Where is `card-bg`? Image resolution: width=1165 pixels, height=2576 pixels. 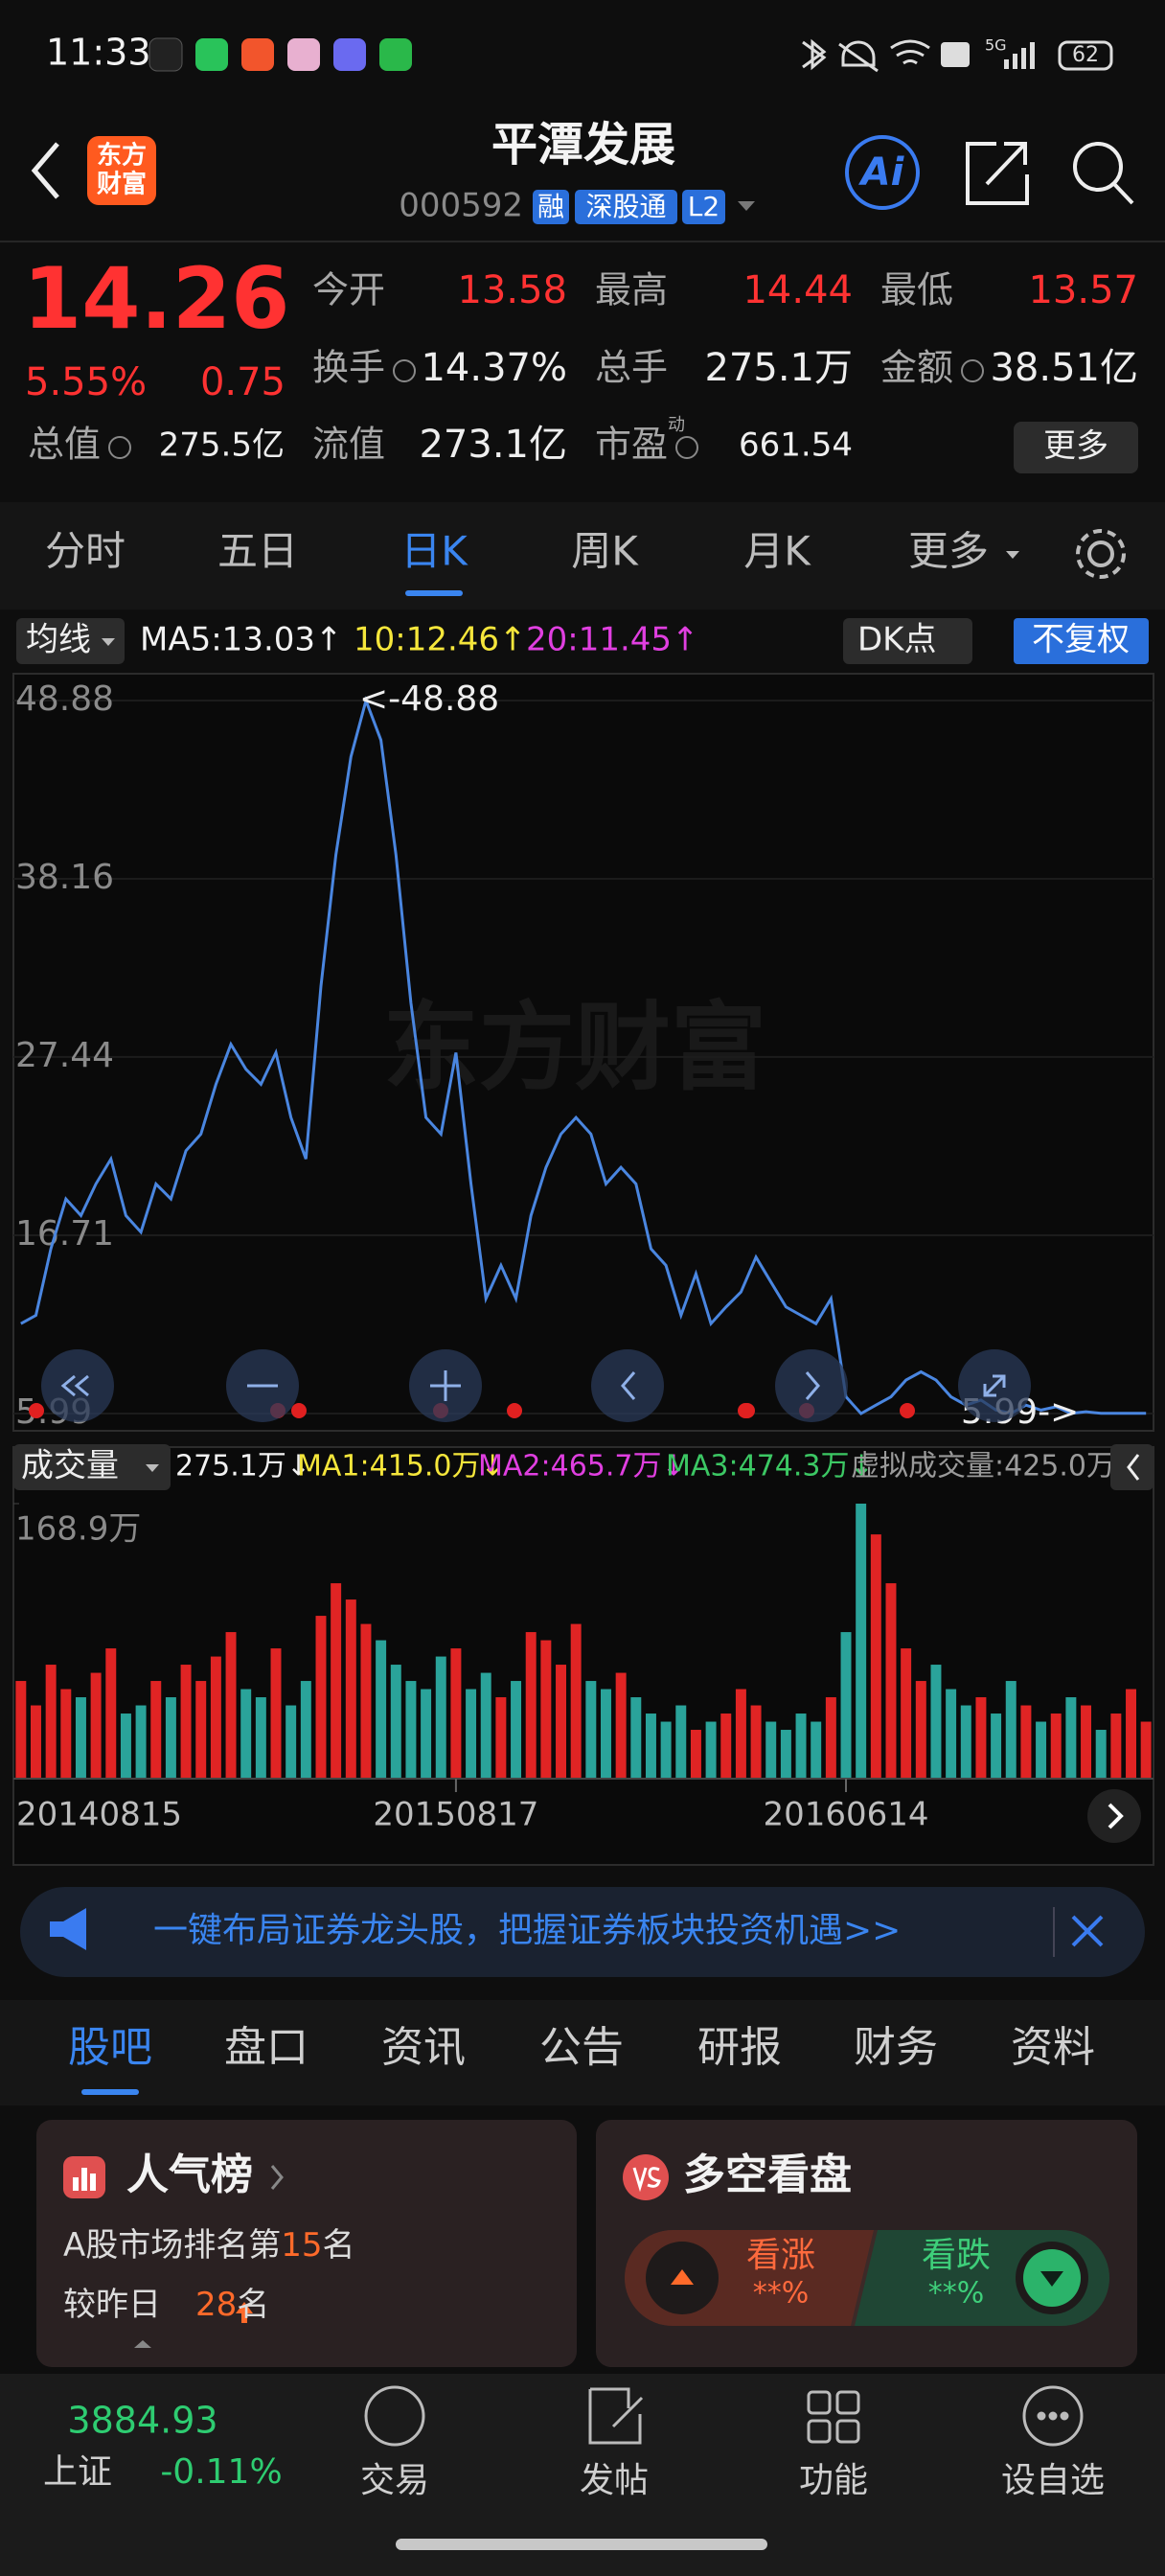 card-bg is located at coordinates (307, 2243).